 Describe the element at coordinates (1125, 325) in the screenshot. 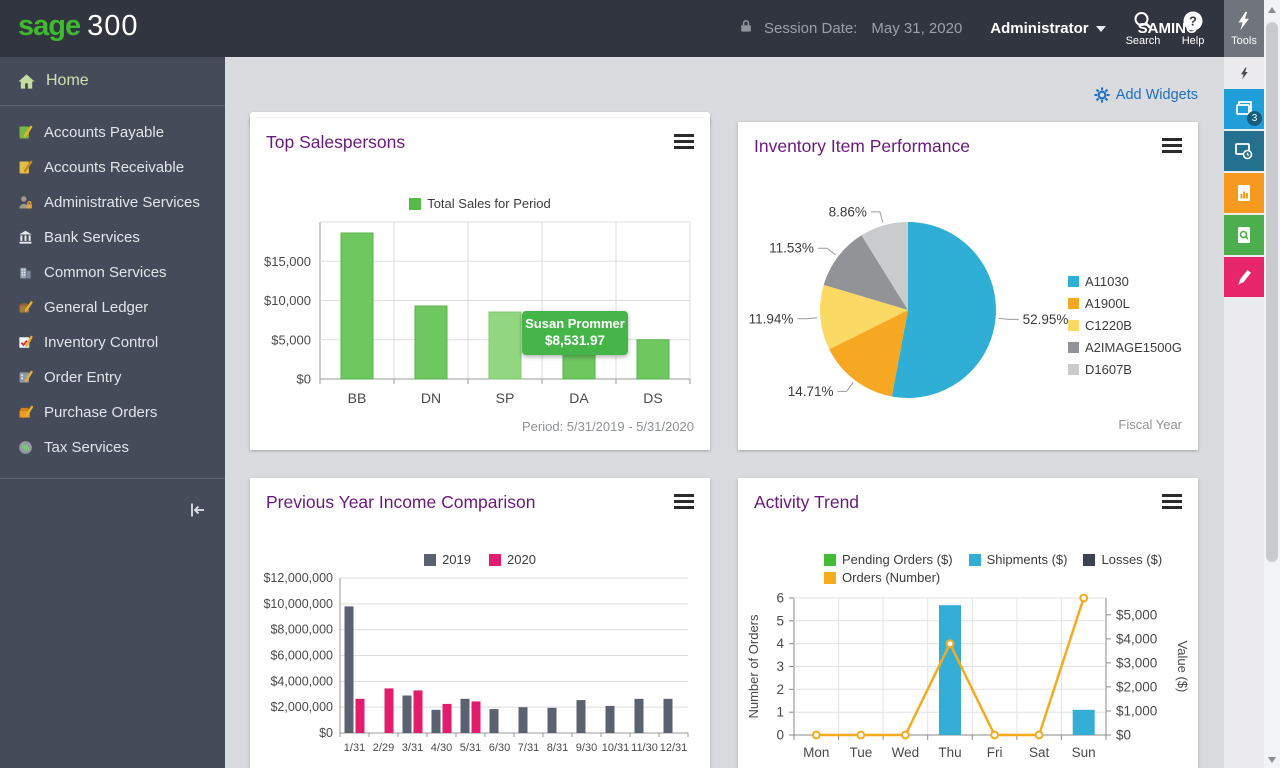

I see `legend-item: C1220B` at that location.